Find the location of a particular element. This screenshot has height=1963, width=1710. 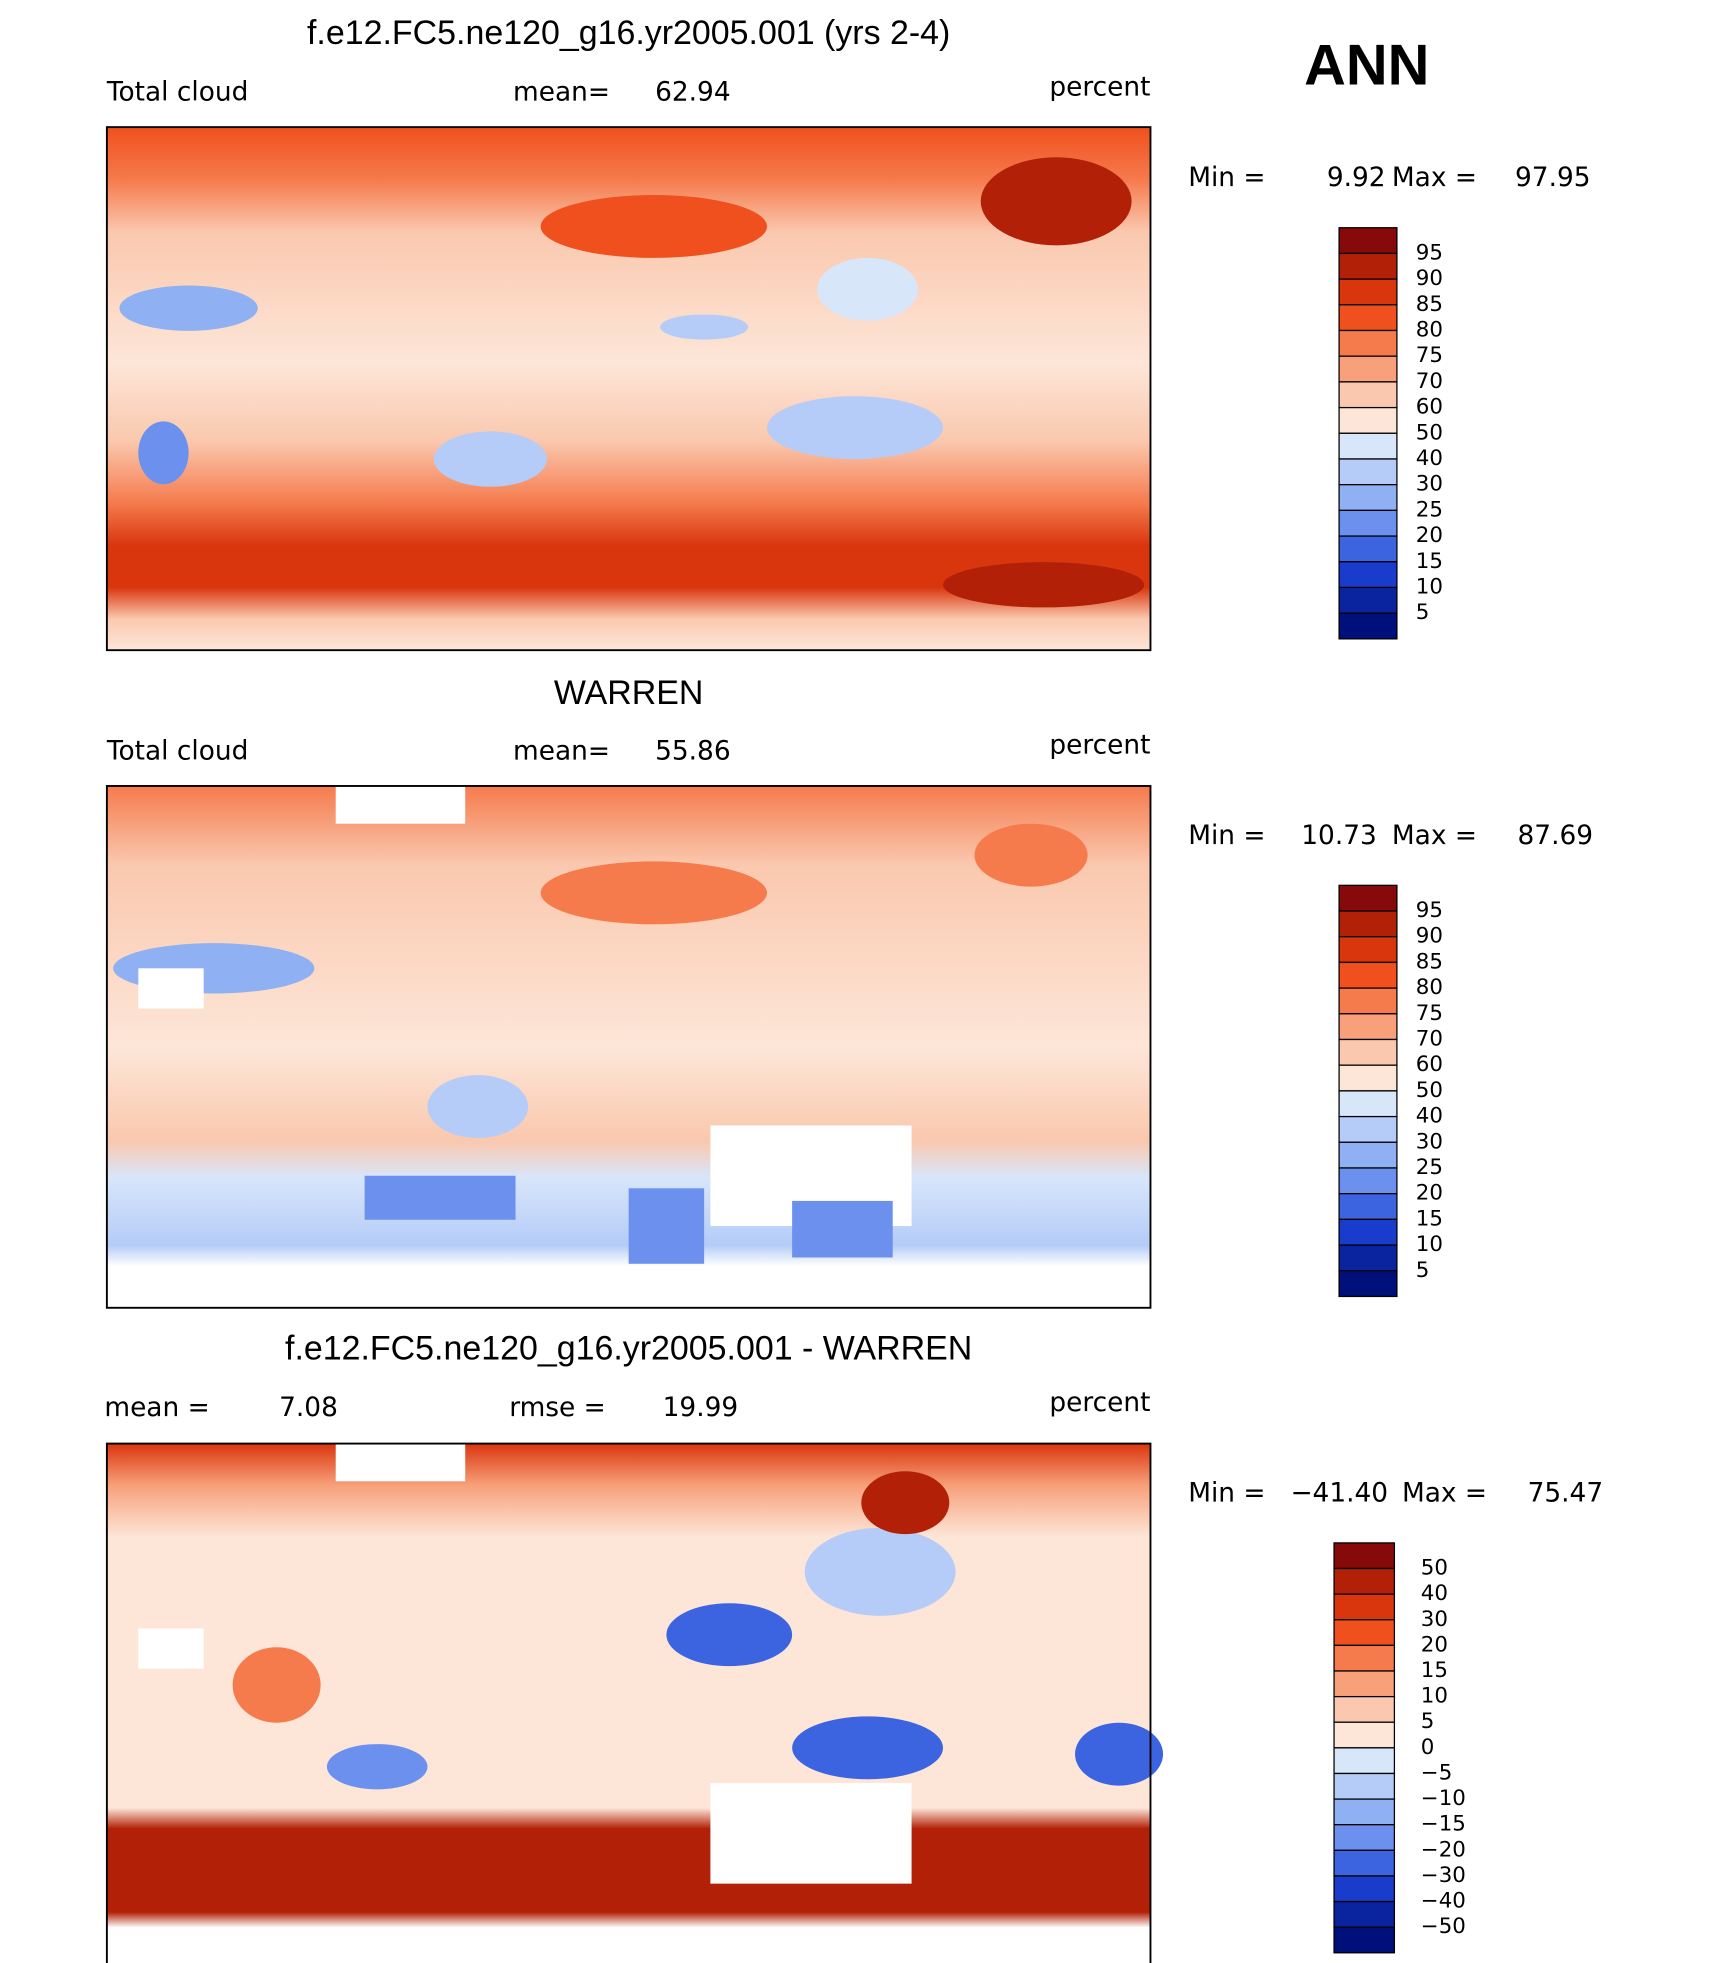

panel-title: WARREN is located at coordinates (629, 693).